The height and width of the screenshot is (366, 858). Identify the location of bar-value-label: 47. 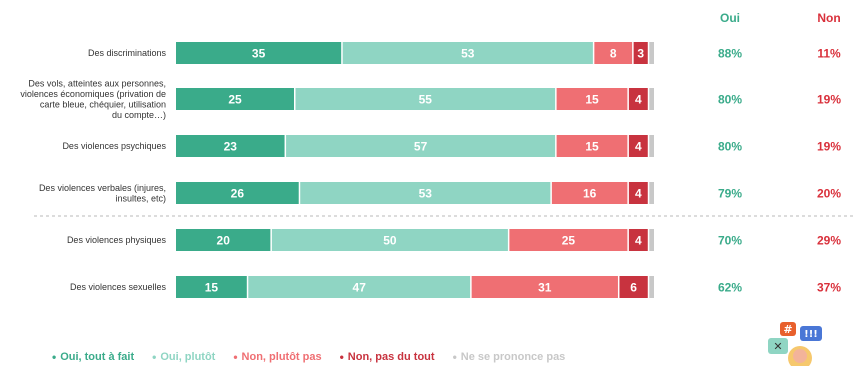
(360, 288).